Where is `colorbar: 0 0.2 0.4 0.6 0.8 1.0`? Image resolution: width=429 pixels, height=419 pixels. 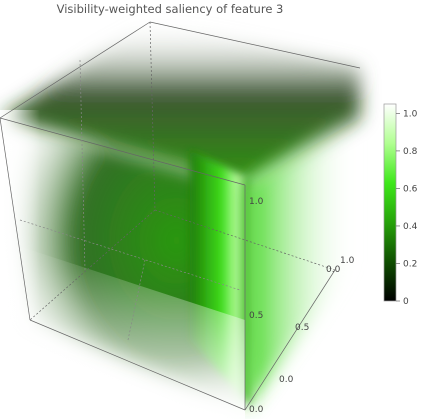 colorbar: 0 0.2 0.4 0.6 0.8 1.0 is located at coordinates (400, 205).